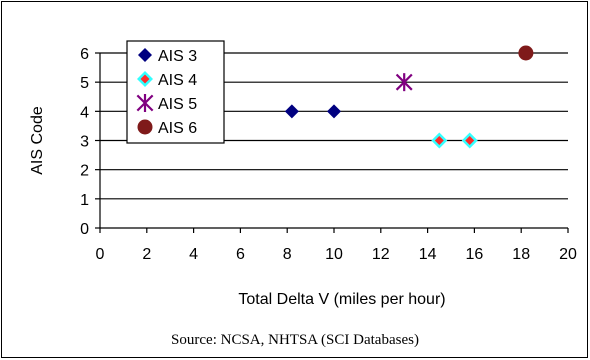  I want to click on x-tick-label: 6, so click(240, 254).